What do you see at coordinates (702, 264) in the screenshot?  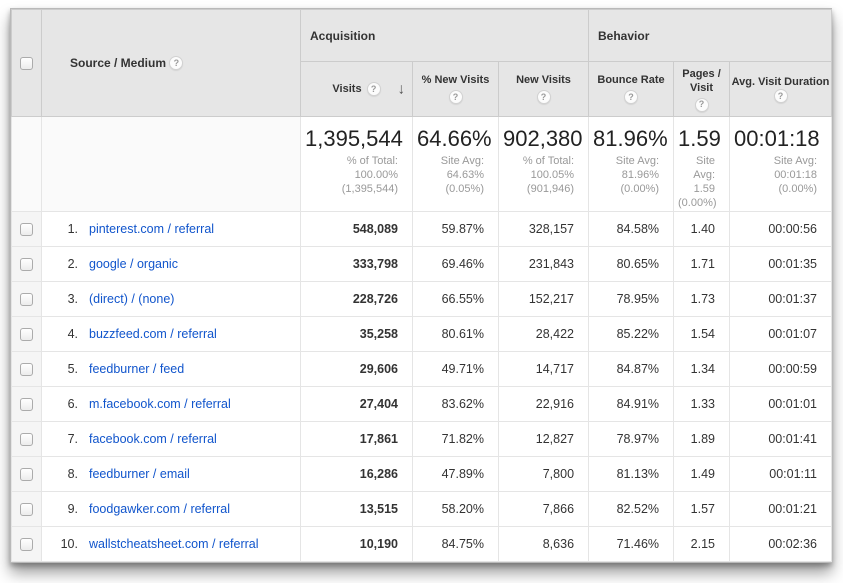 I see `pages-visit-value: 1.71` at bounding box center [702, 264].